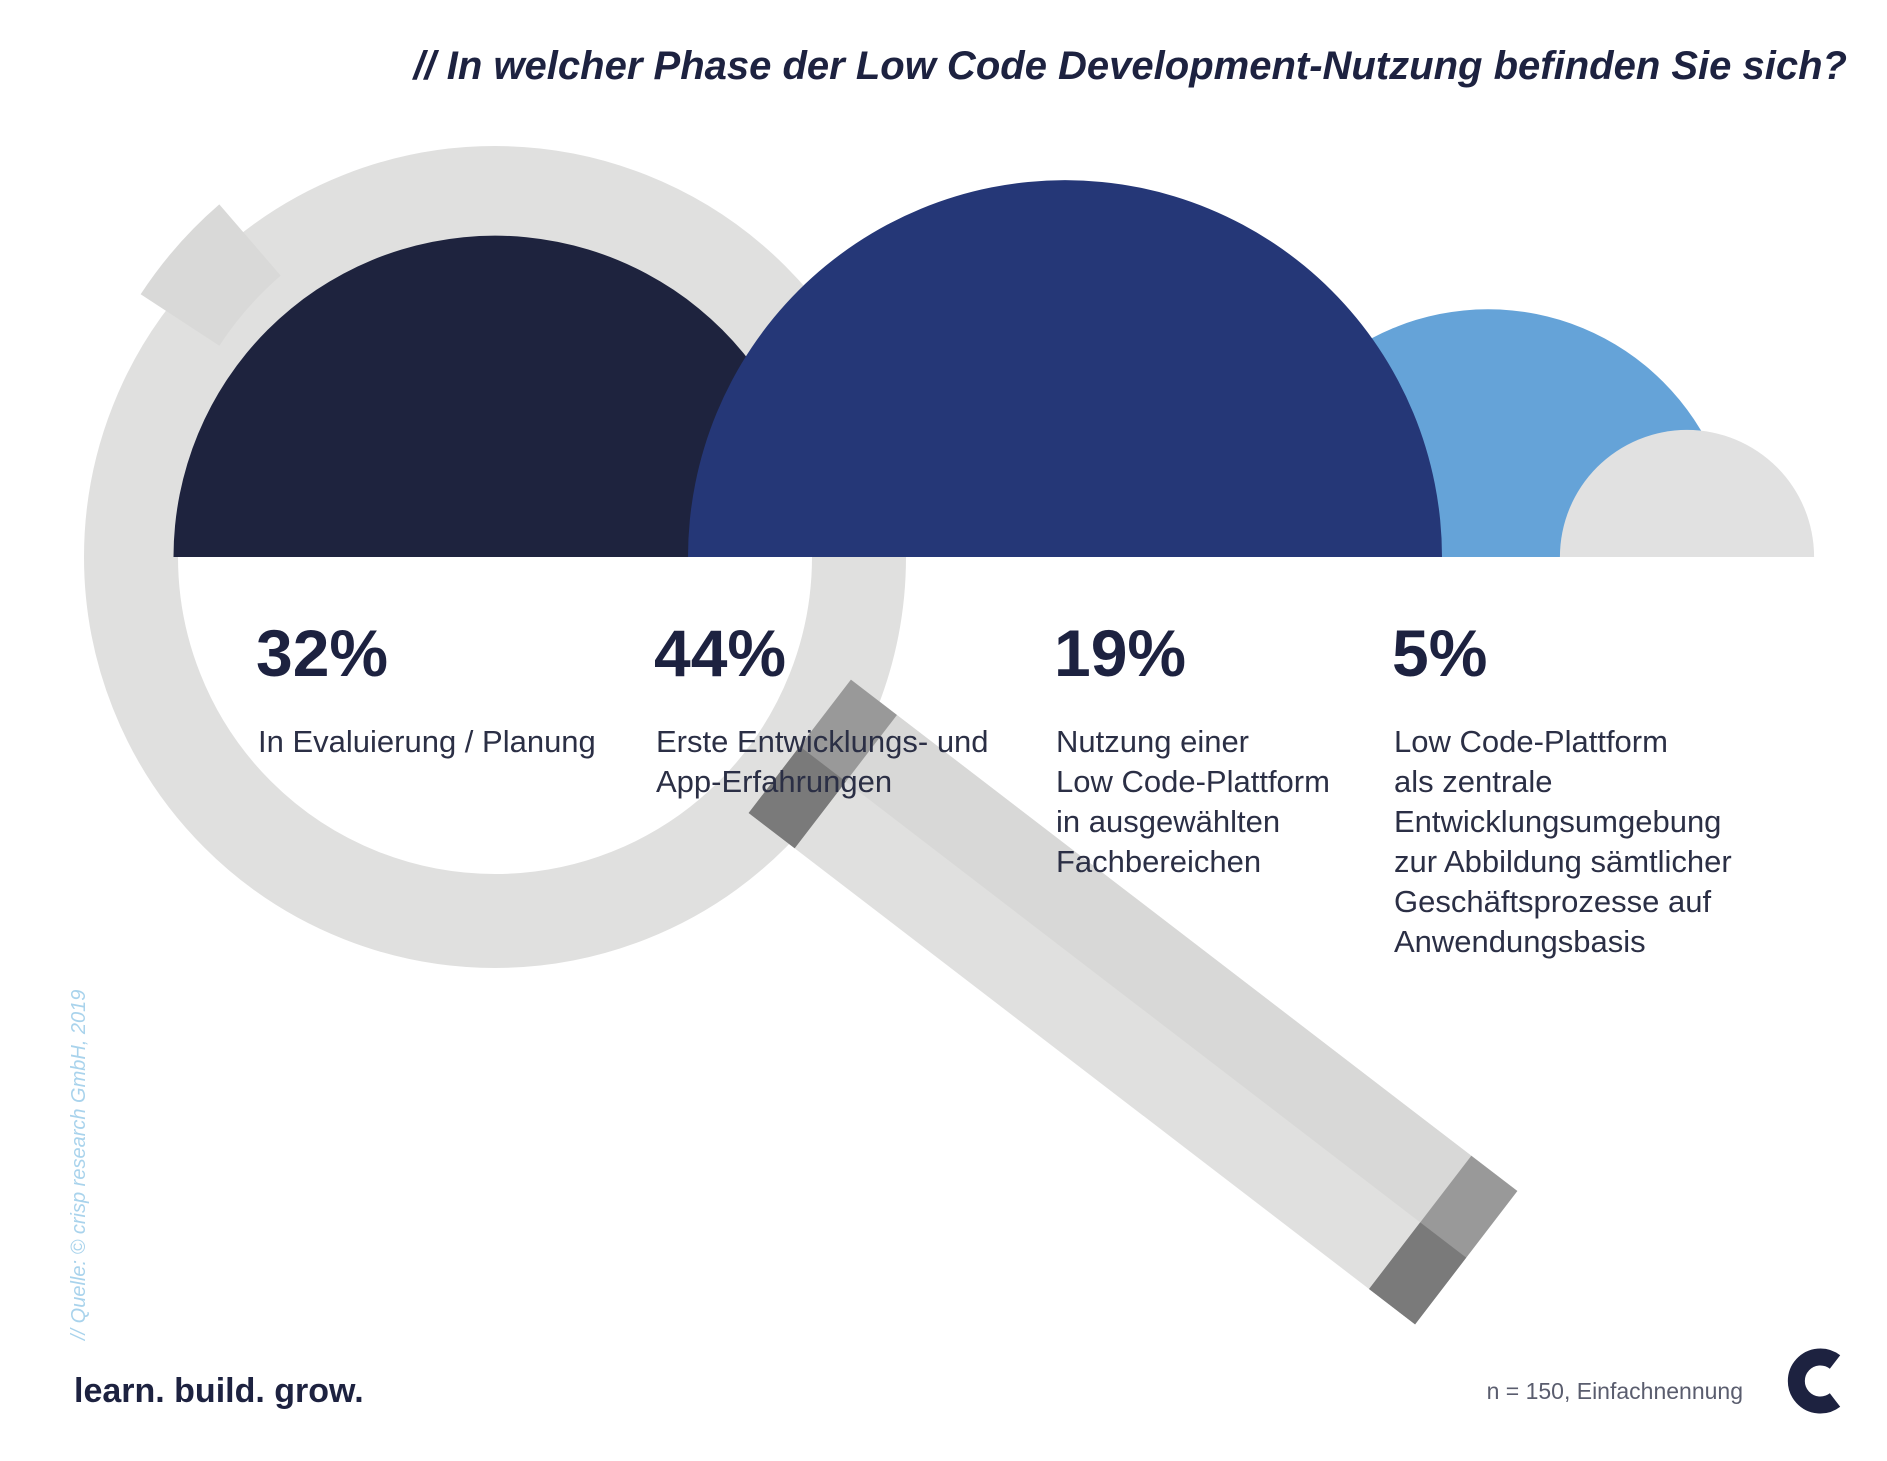 This screenshot has width=1887, height=1461. Describe the element at coordinates (427, 741) in the screenshot. I see `category-label-1: In Evaluierung / Planung` at that location.